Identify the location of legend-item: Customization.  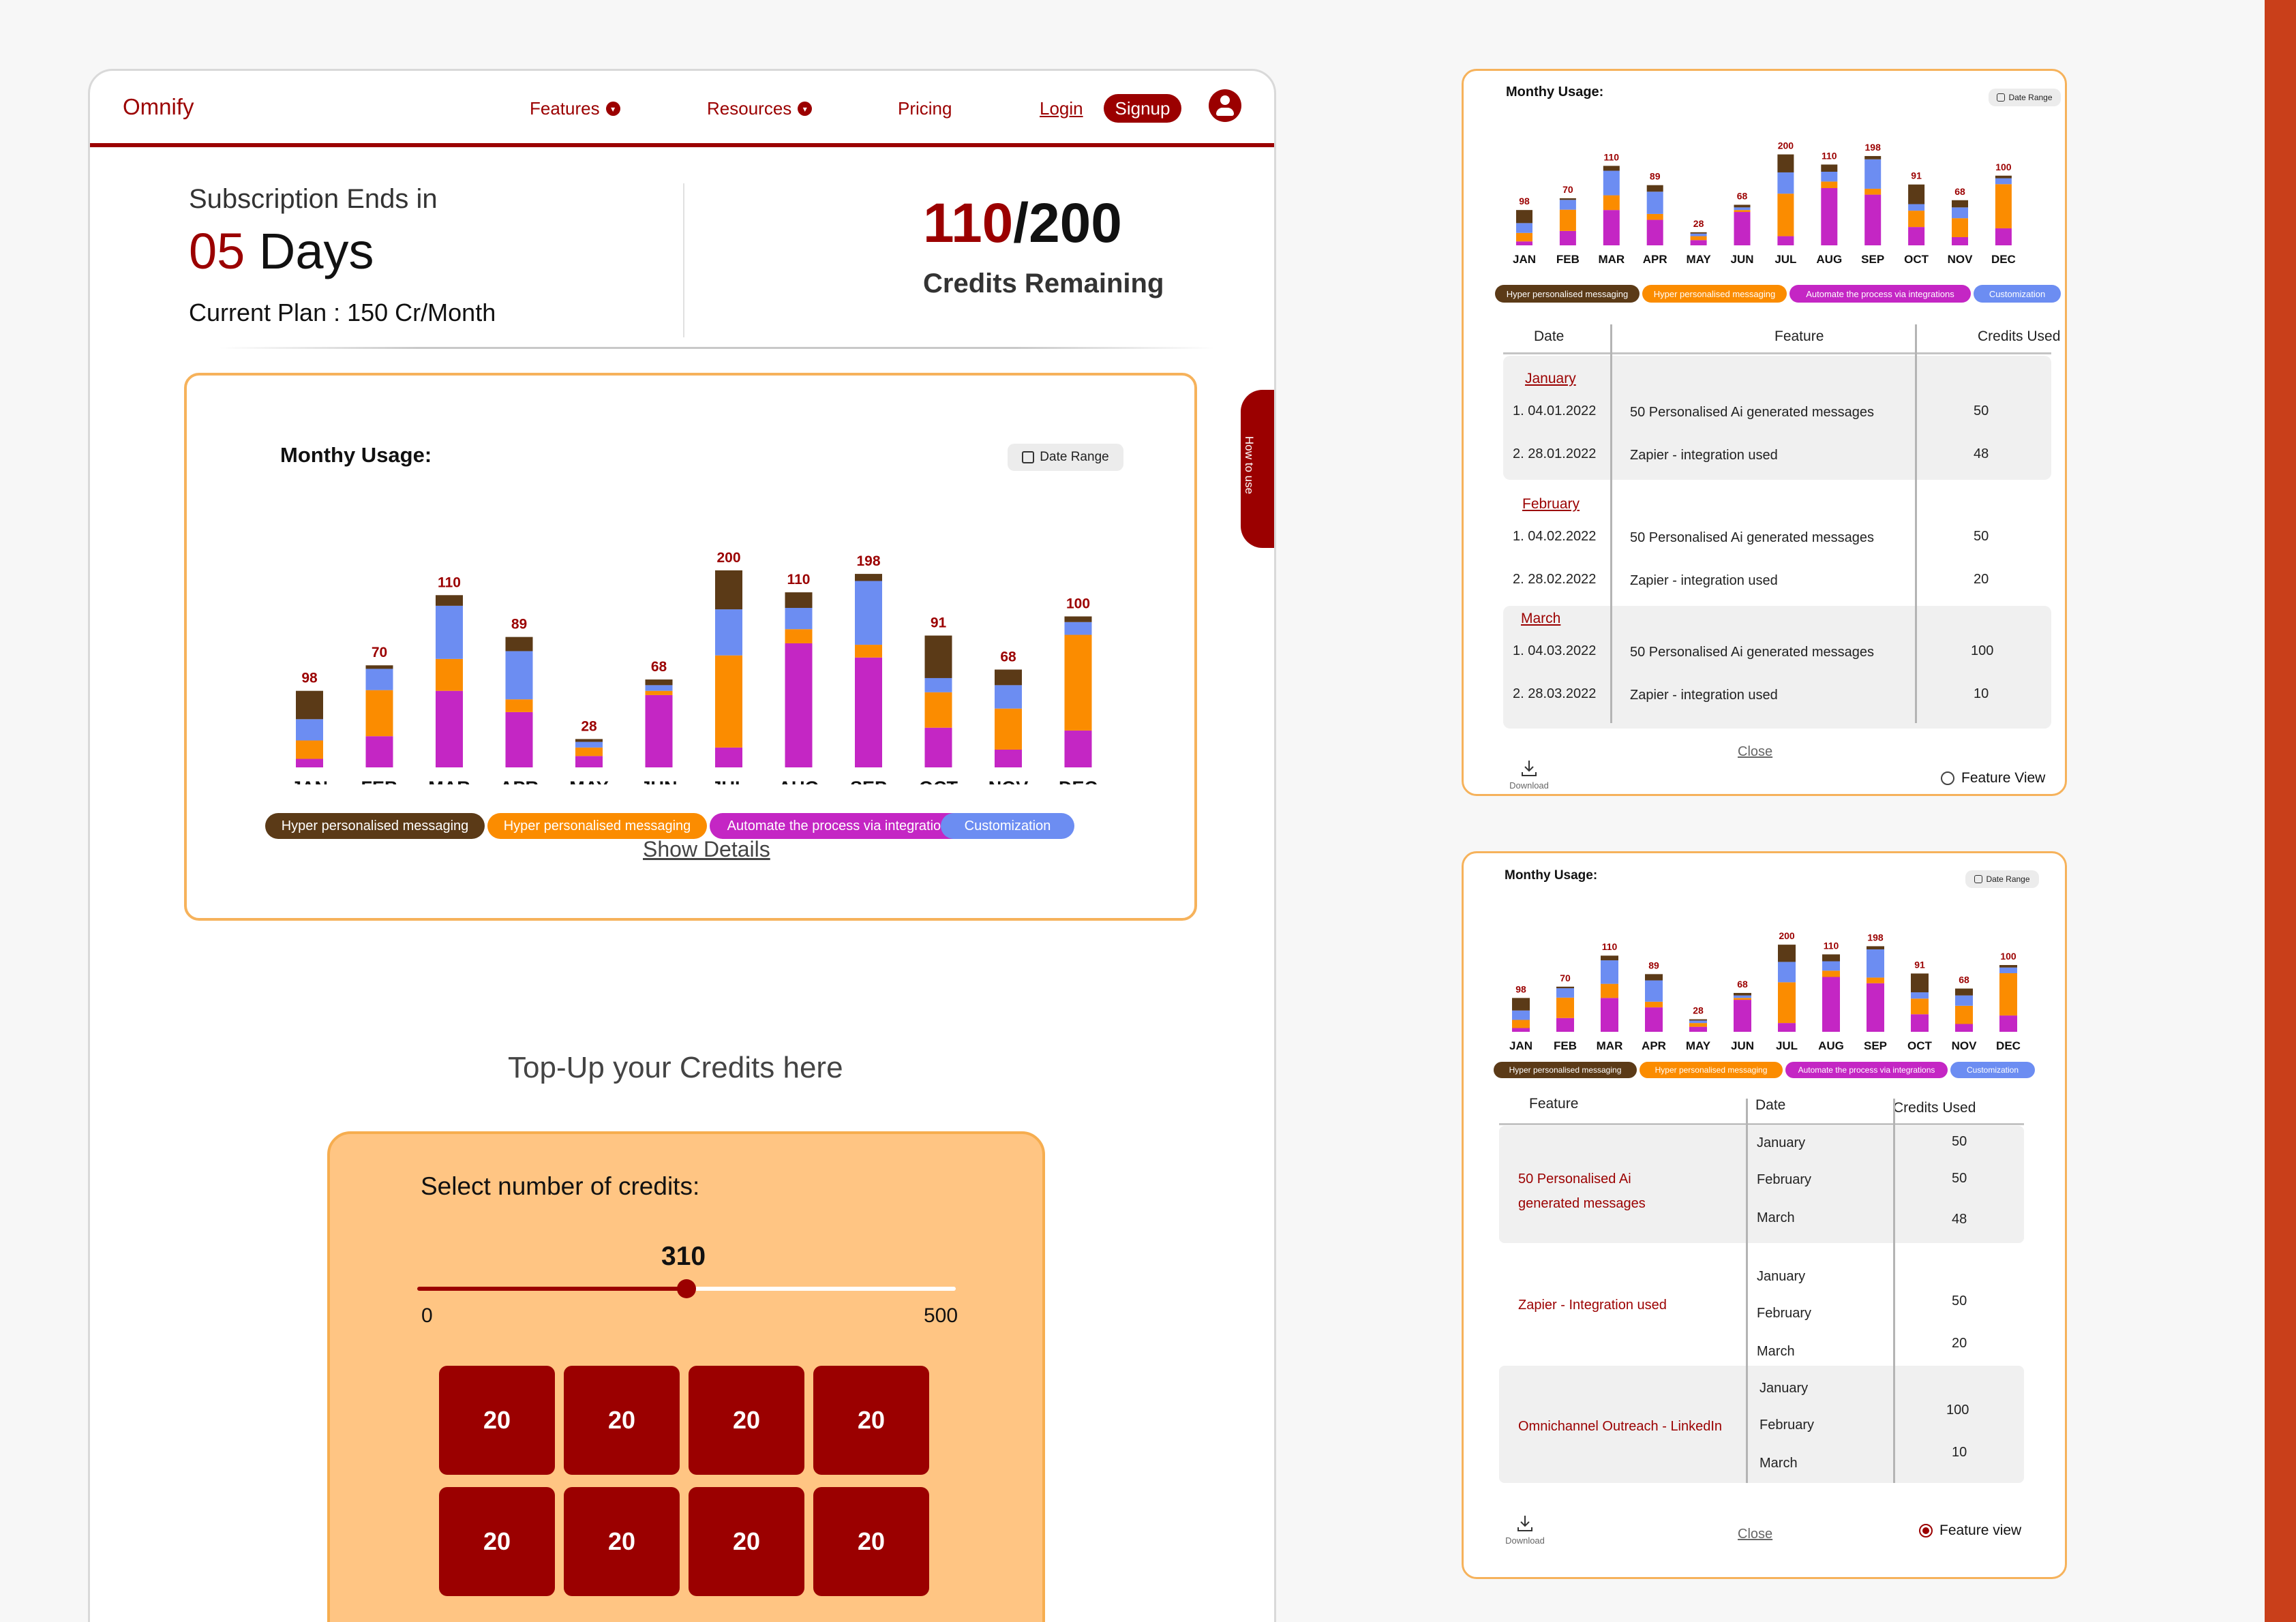
(2017, 294).